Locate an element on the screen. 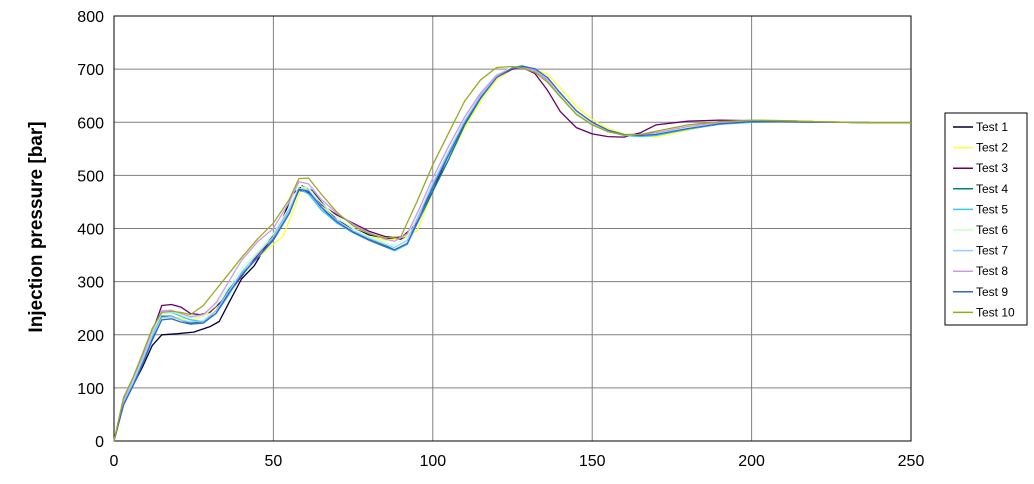 This screenshot has height=484, width=1034. legend-label: Test 8 is located at coordinates (992, 271).